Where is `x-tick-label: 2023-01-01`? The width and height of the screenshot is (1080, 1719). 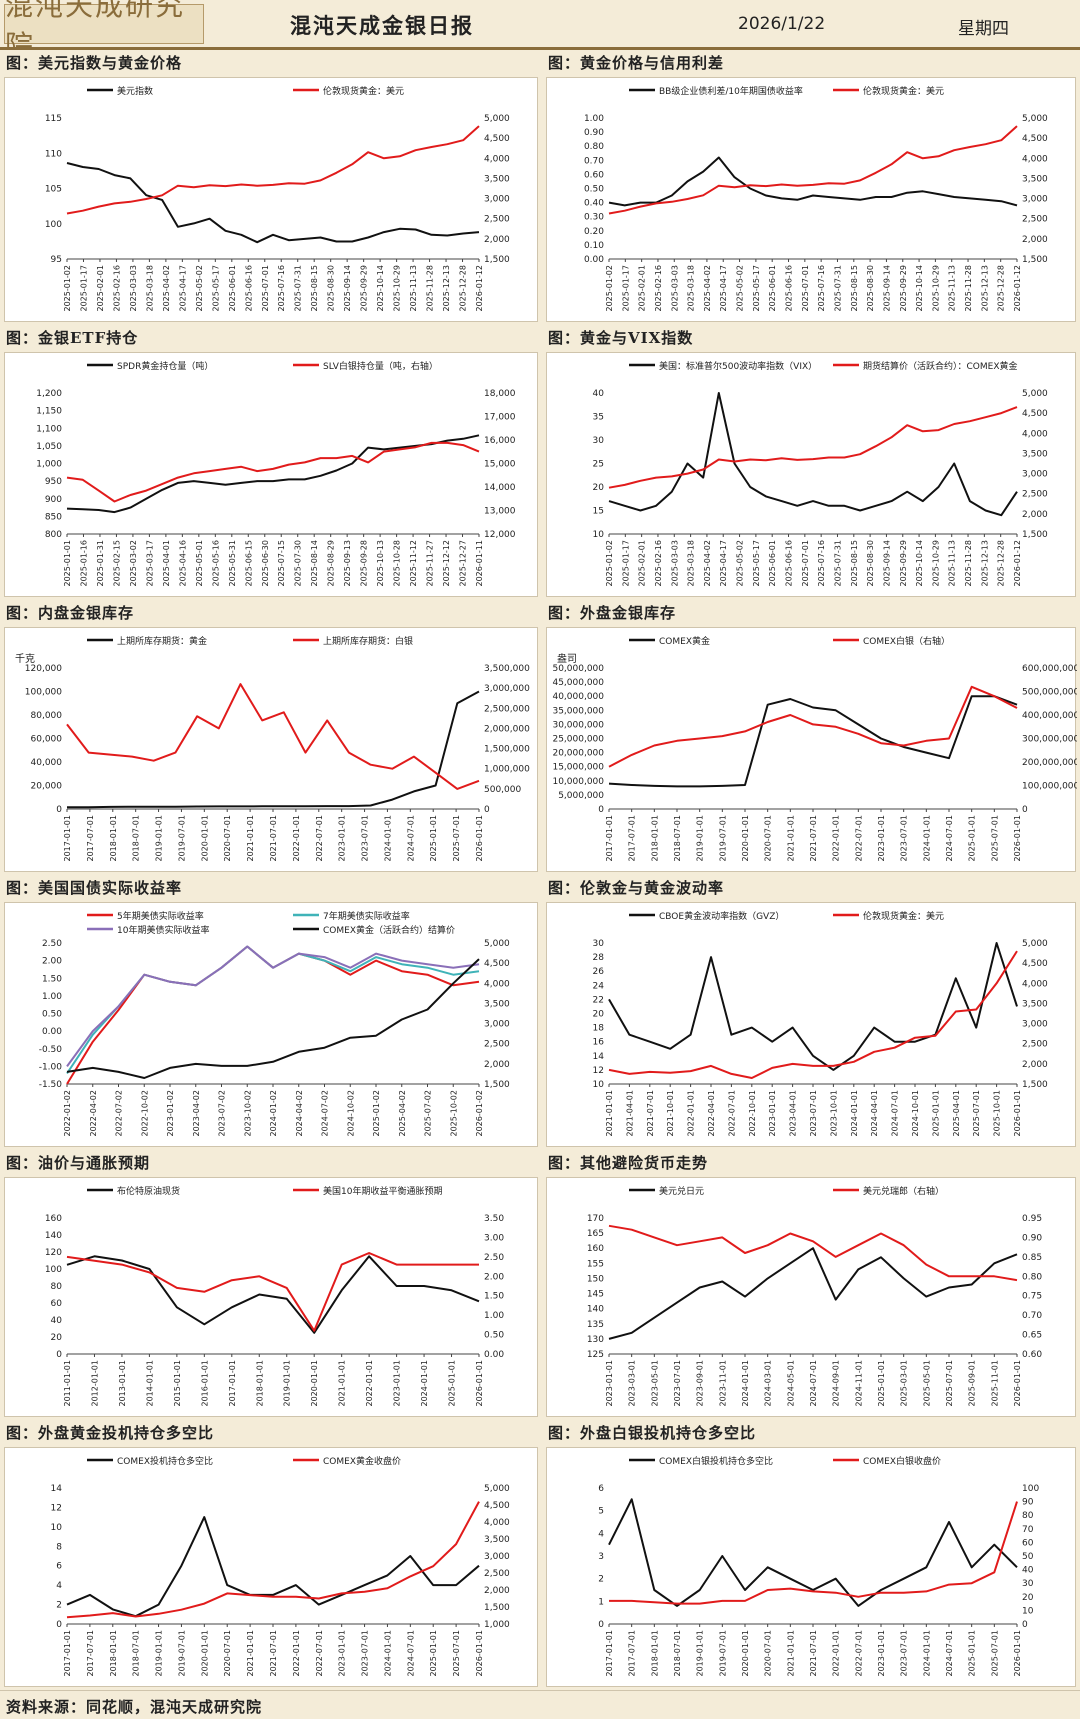
x-tick-label: 2023-01-01 is located at coordinates (342, 1653).